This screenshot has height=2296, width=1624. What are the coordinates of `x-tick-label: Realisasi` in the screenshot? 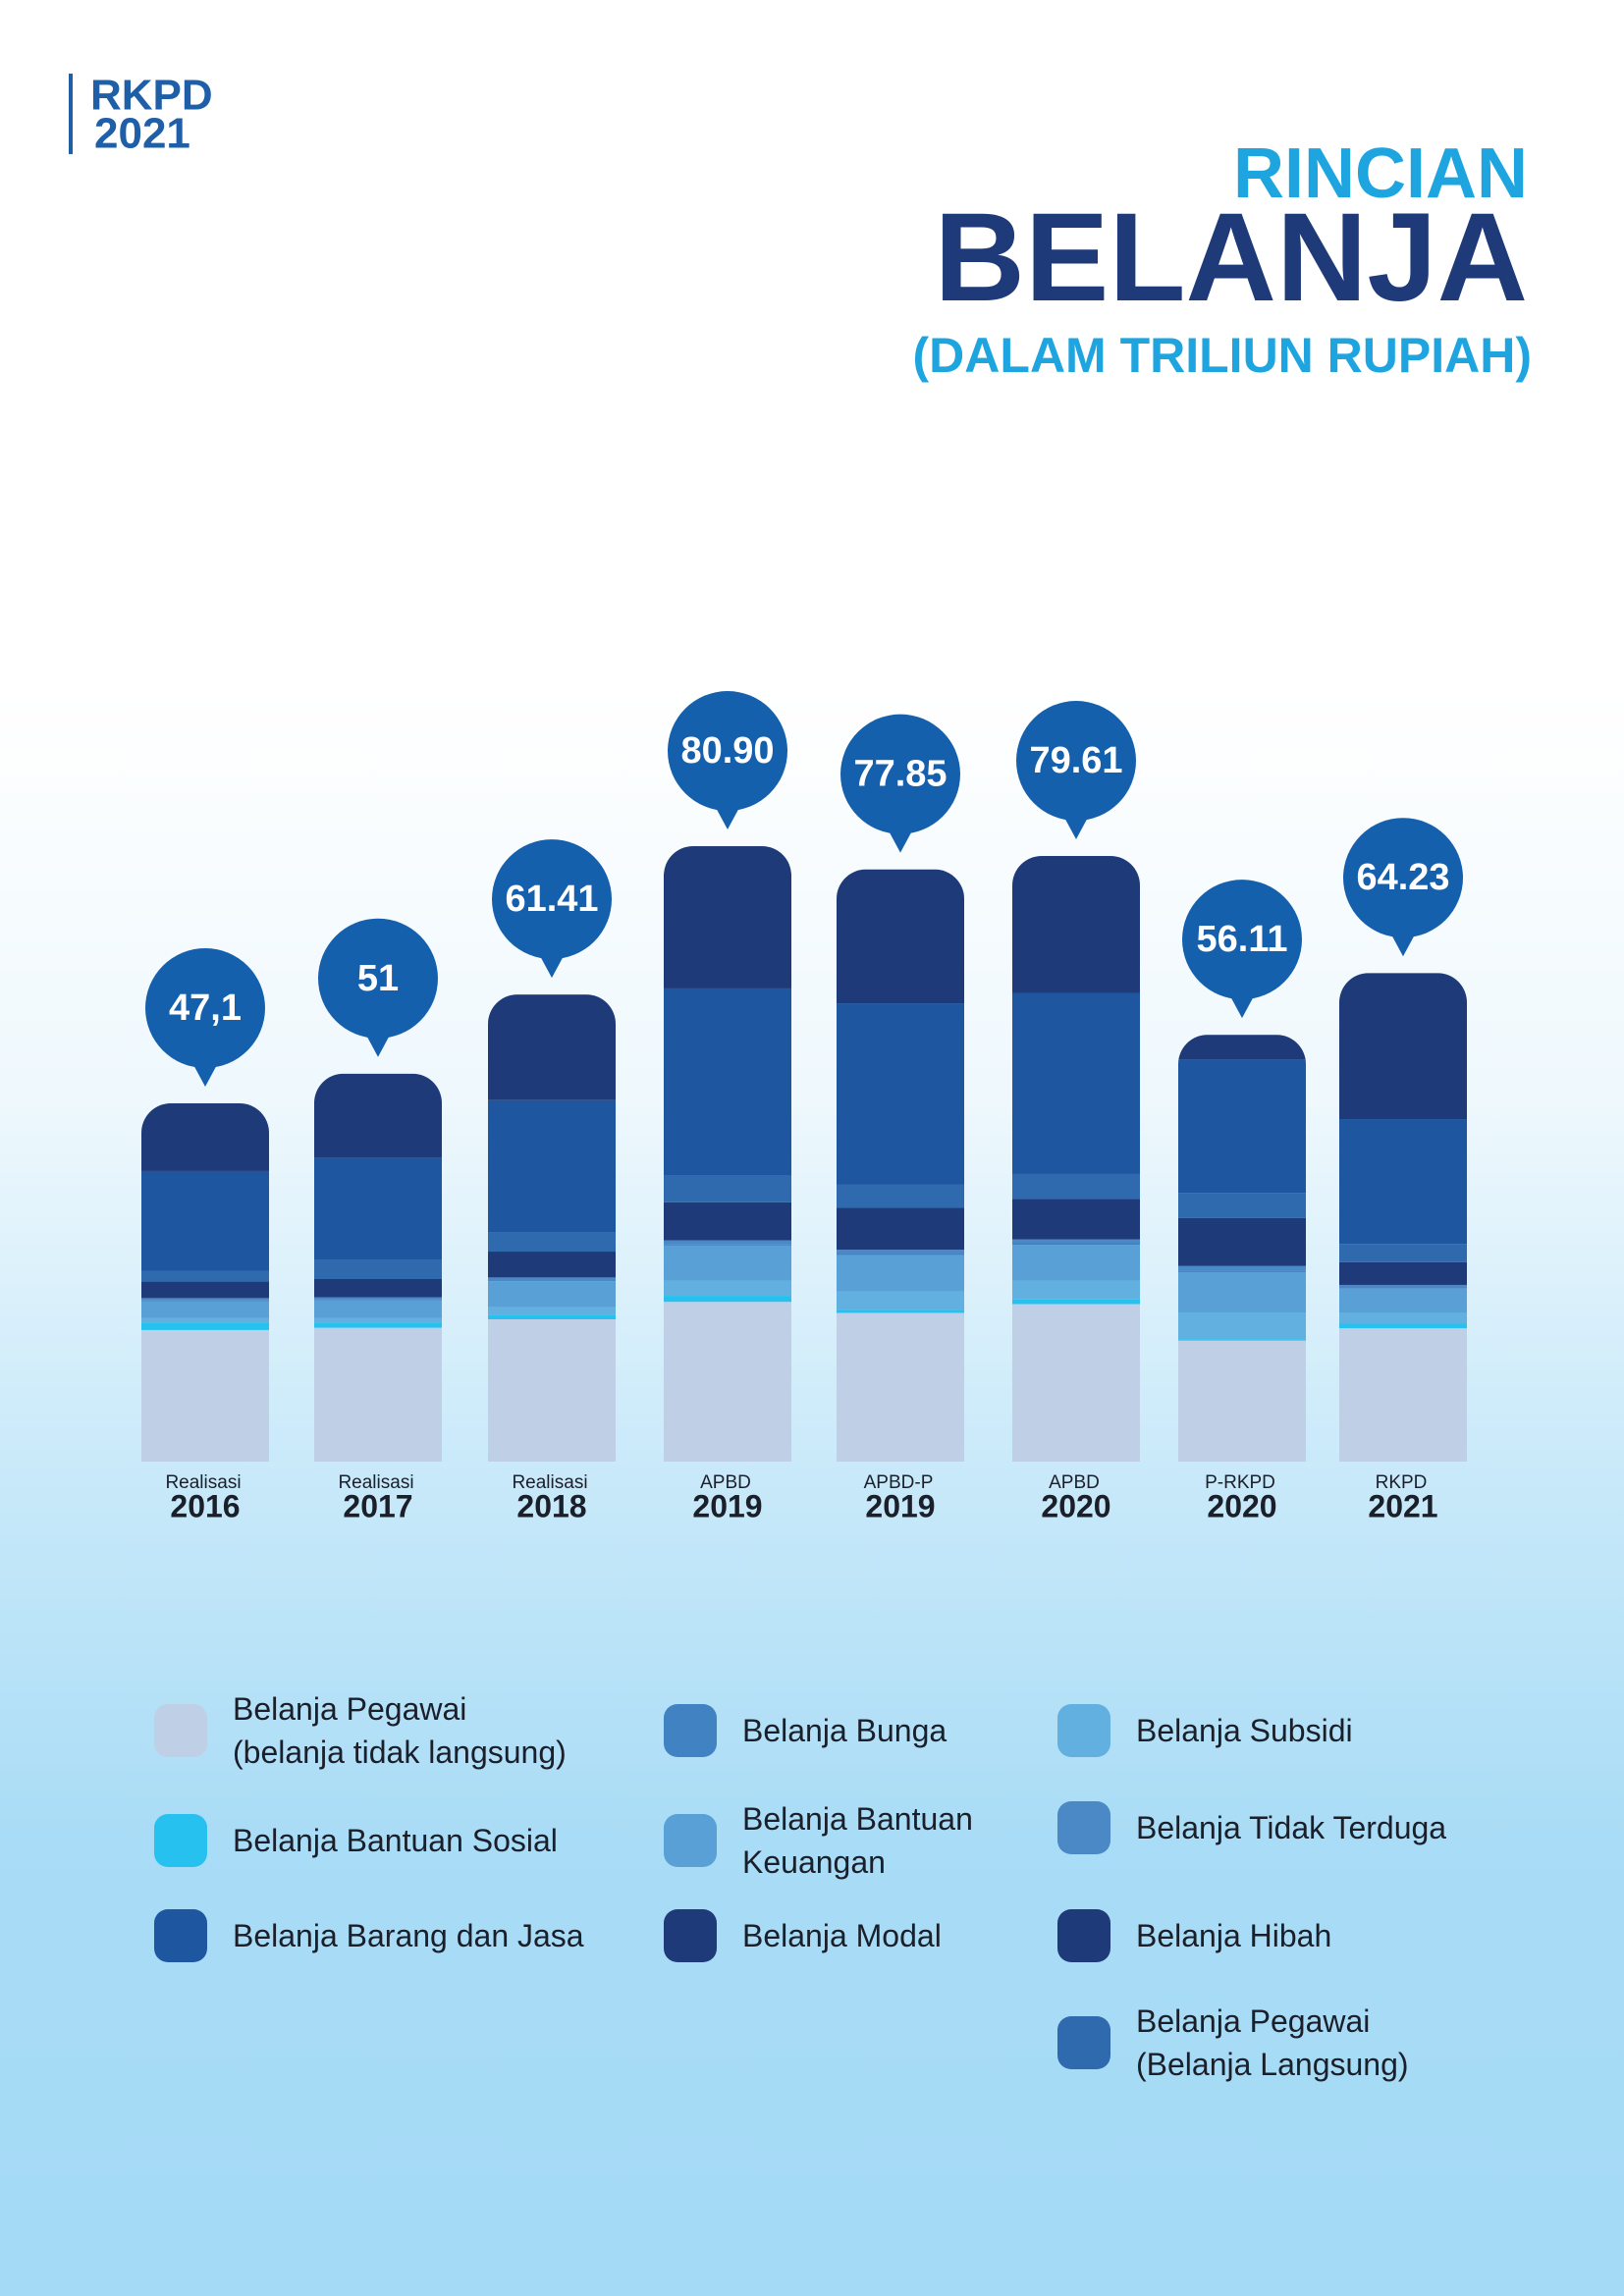 It's located at (375, 1482).